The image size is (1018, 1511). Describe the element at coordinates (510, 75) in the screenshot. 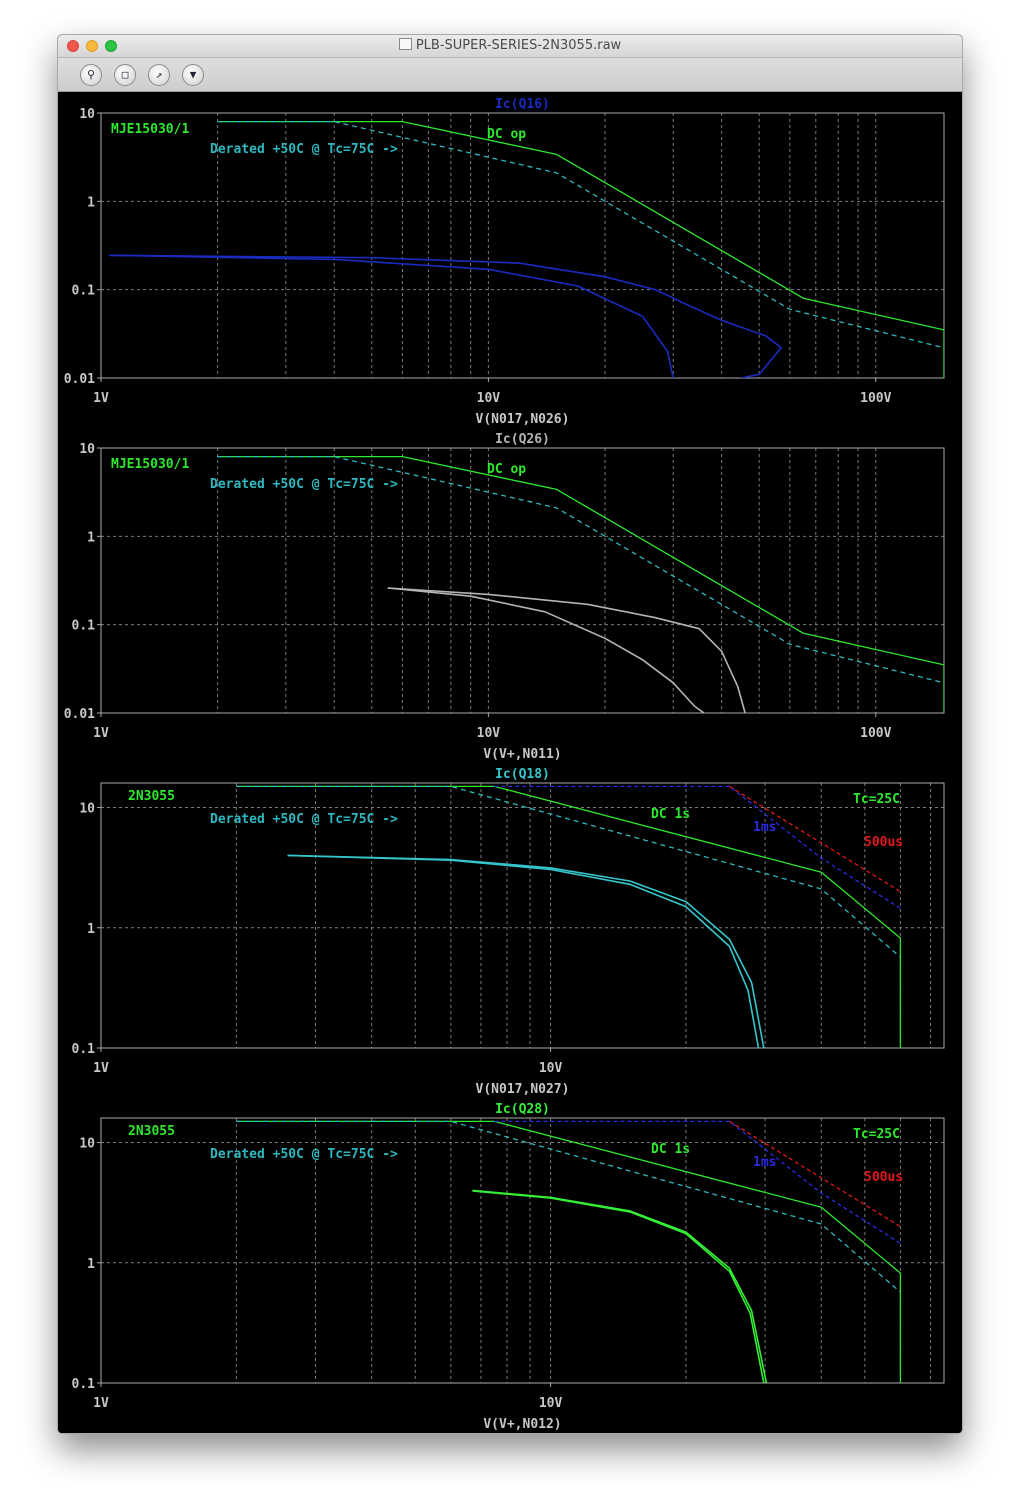

I see `toolbar: ⚲ □ ↗ ▼` at that location.